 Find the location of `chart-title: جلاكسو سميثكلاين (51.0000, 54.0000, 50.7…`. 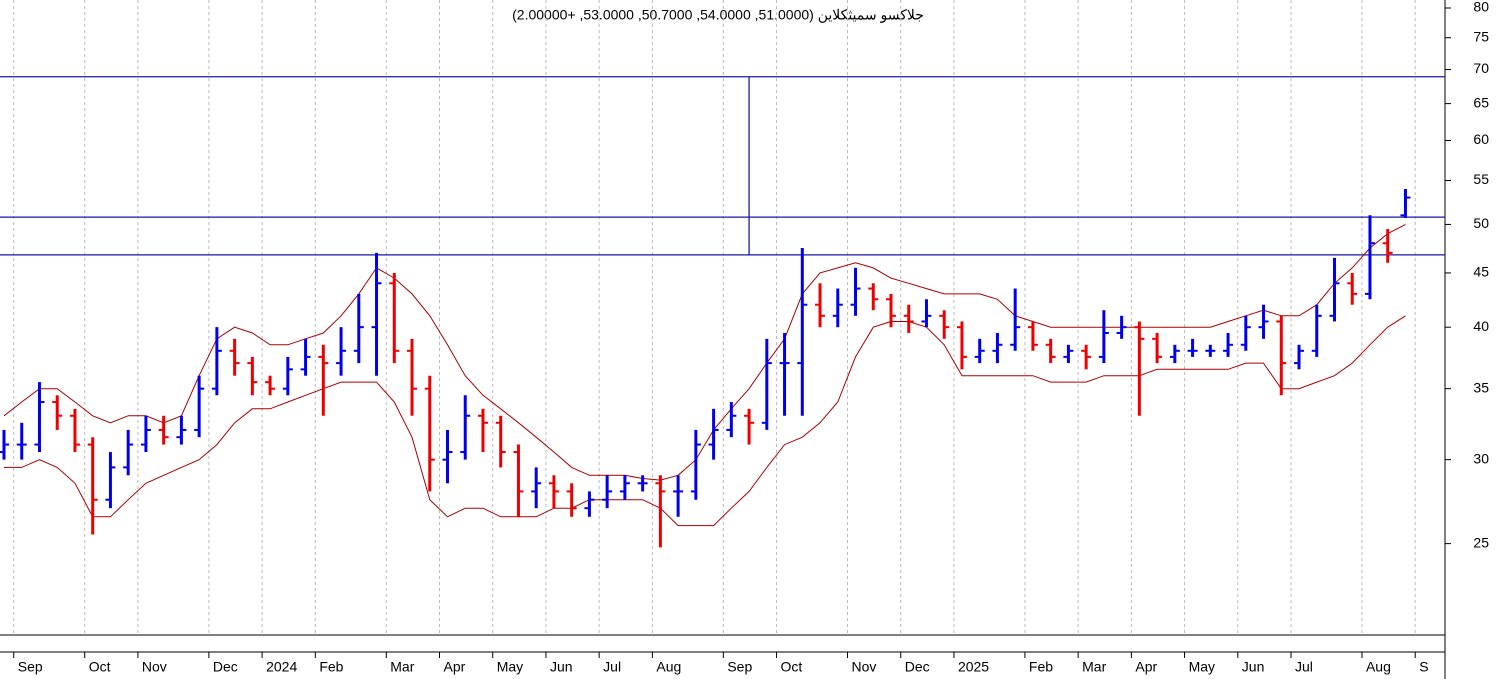

chart-title: جلاكسو سميثكلاين (51.0000, 54.0000, 50.7… is located at coordinates (718, 15).